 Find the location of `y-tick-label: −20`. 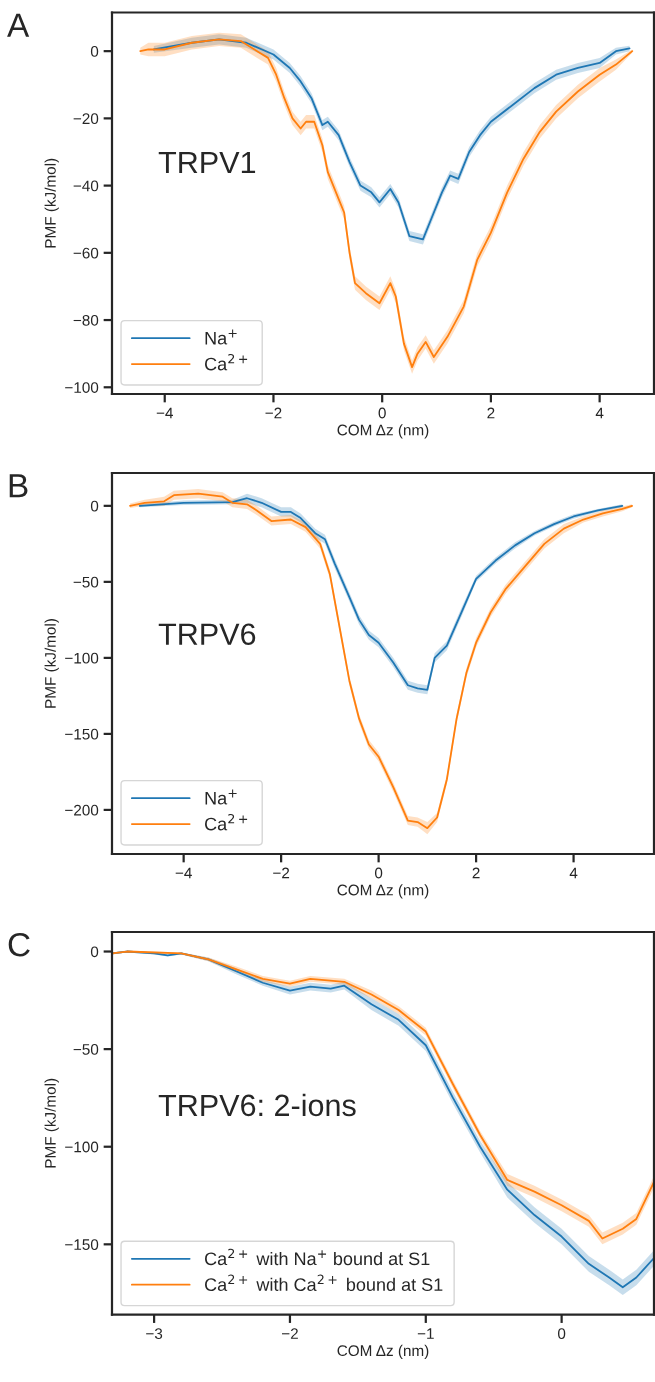

y-tick-label: −20 is located at coordinates (86, 119).